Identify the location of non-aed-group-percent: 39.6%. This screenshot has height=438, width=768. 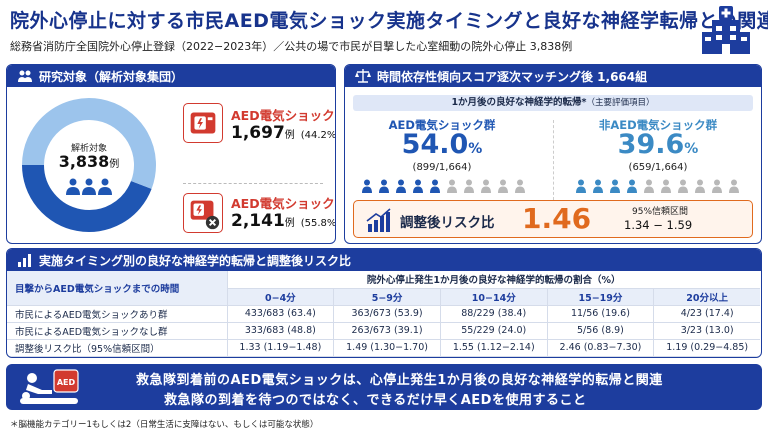
(658, 144).